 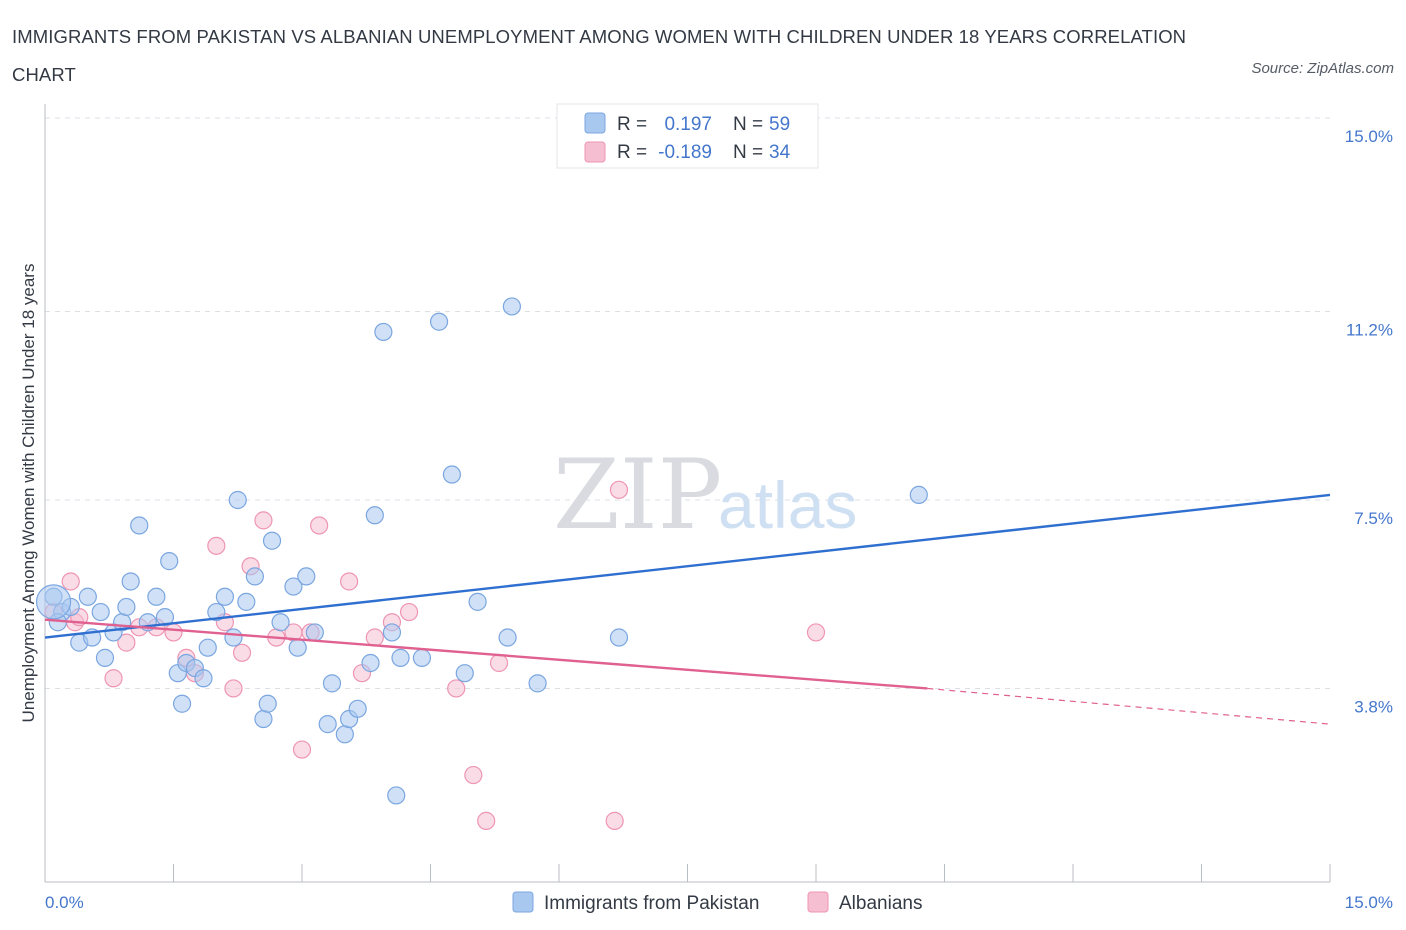 I want to click on legend-label-pakistan: Immigrants from Pakistan, so click(x=651, y=903).